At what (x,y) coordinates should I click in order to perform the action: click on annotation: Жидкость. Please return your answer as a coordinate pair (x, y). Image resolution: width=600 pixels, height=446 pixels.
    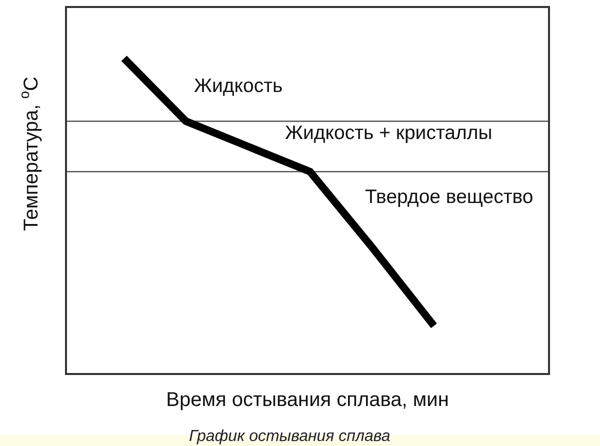
    Looking at the image, I should click on (238, 86).